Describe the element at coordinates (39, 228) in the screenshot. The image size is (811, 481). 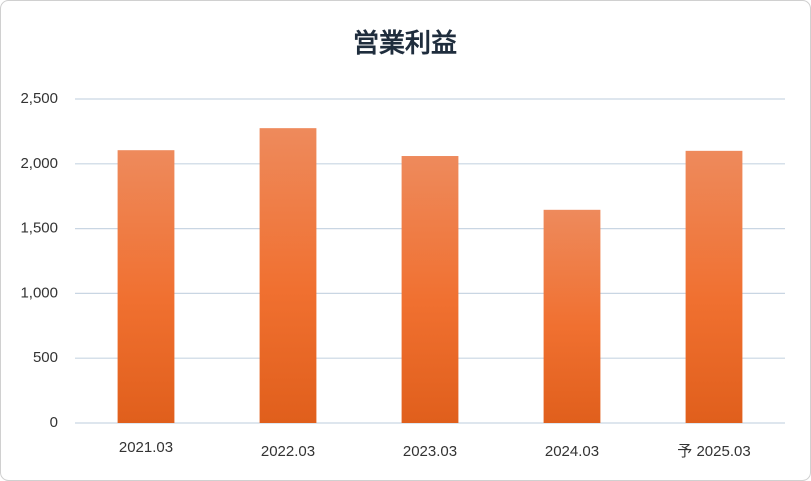
I see `y-tick-label: 1,500` at that location.